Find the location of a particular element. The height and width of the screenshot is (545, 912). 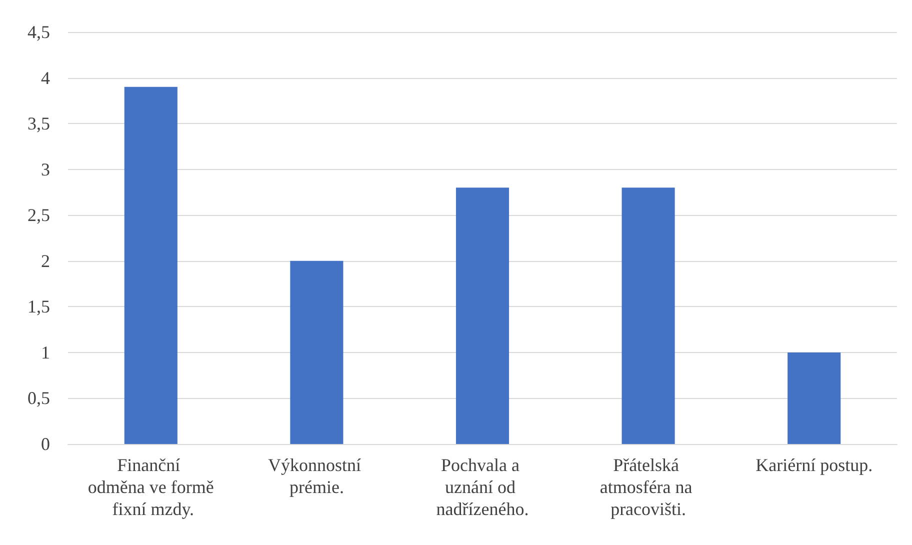

y-tick-label: 2,5 is located at coordinates (39, 215).